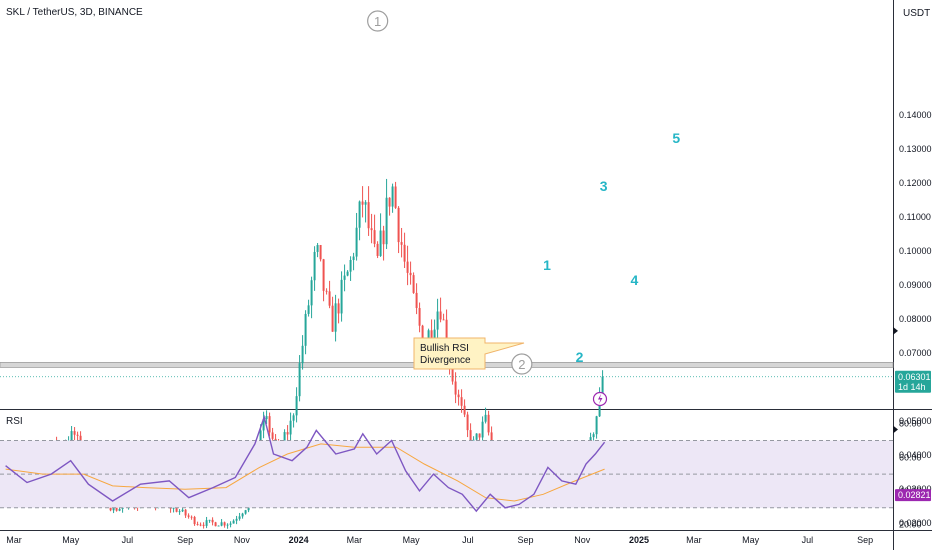  Describe the element at coordinates (71, 540) in the screenshot. I see `time-tick-label: May` at that location.